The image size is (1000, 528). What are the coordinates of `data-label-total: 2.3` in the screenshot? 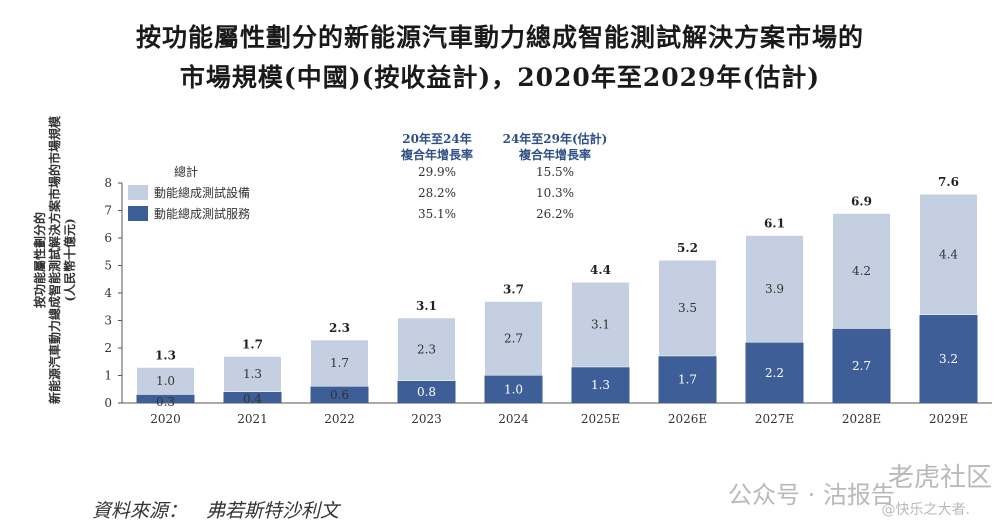 It's located at (339, 328).